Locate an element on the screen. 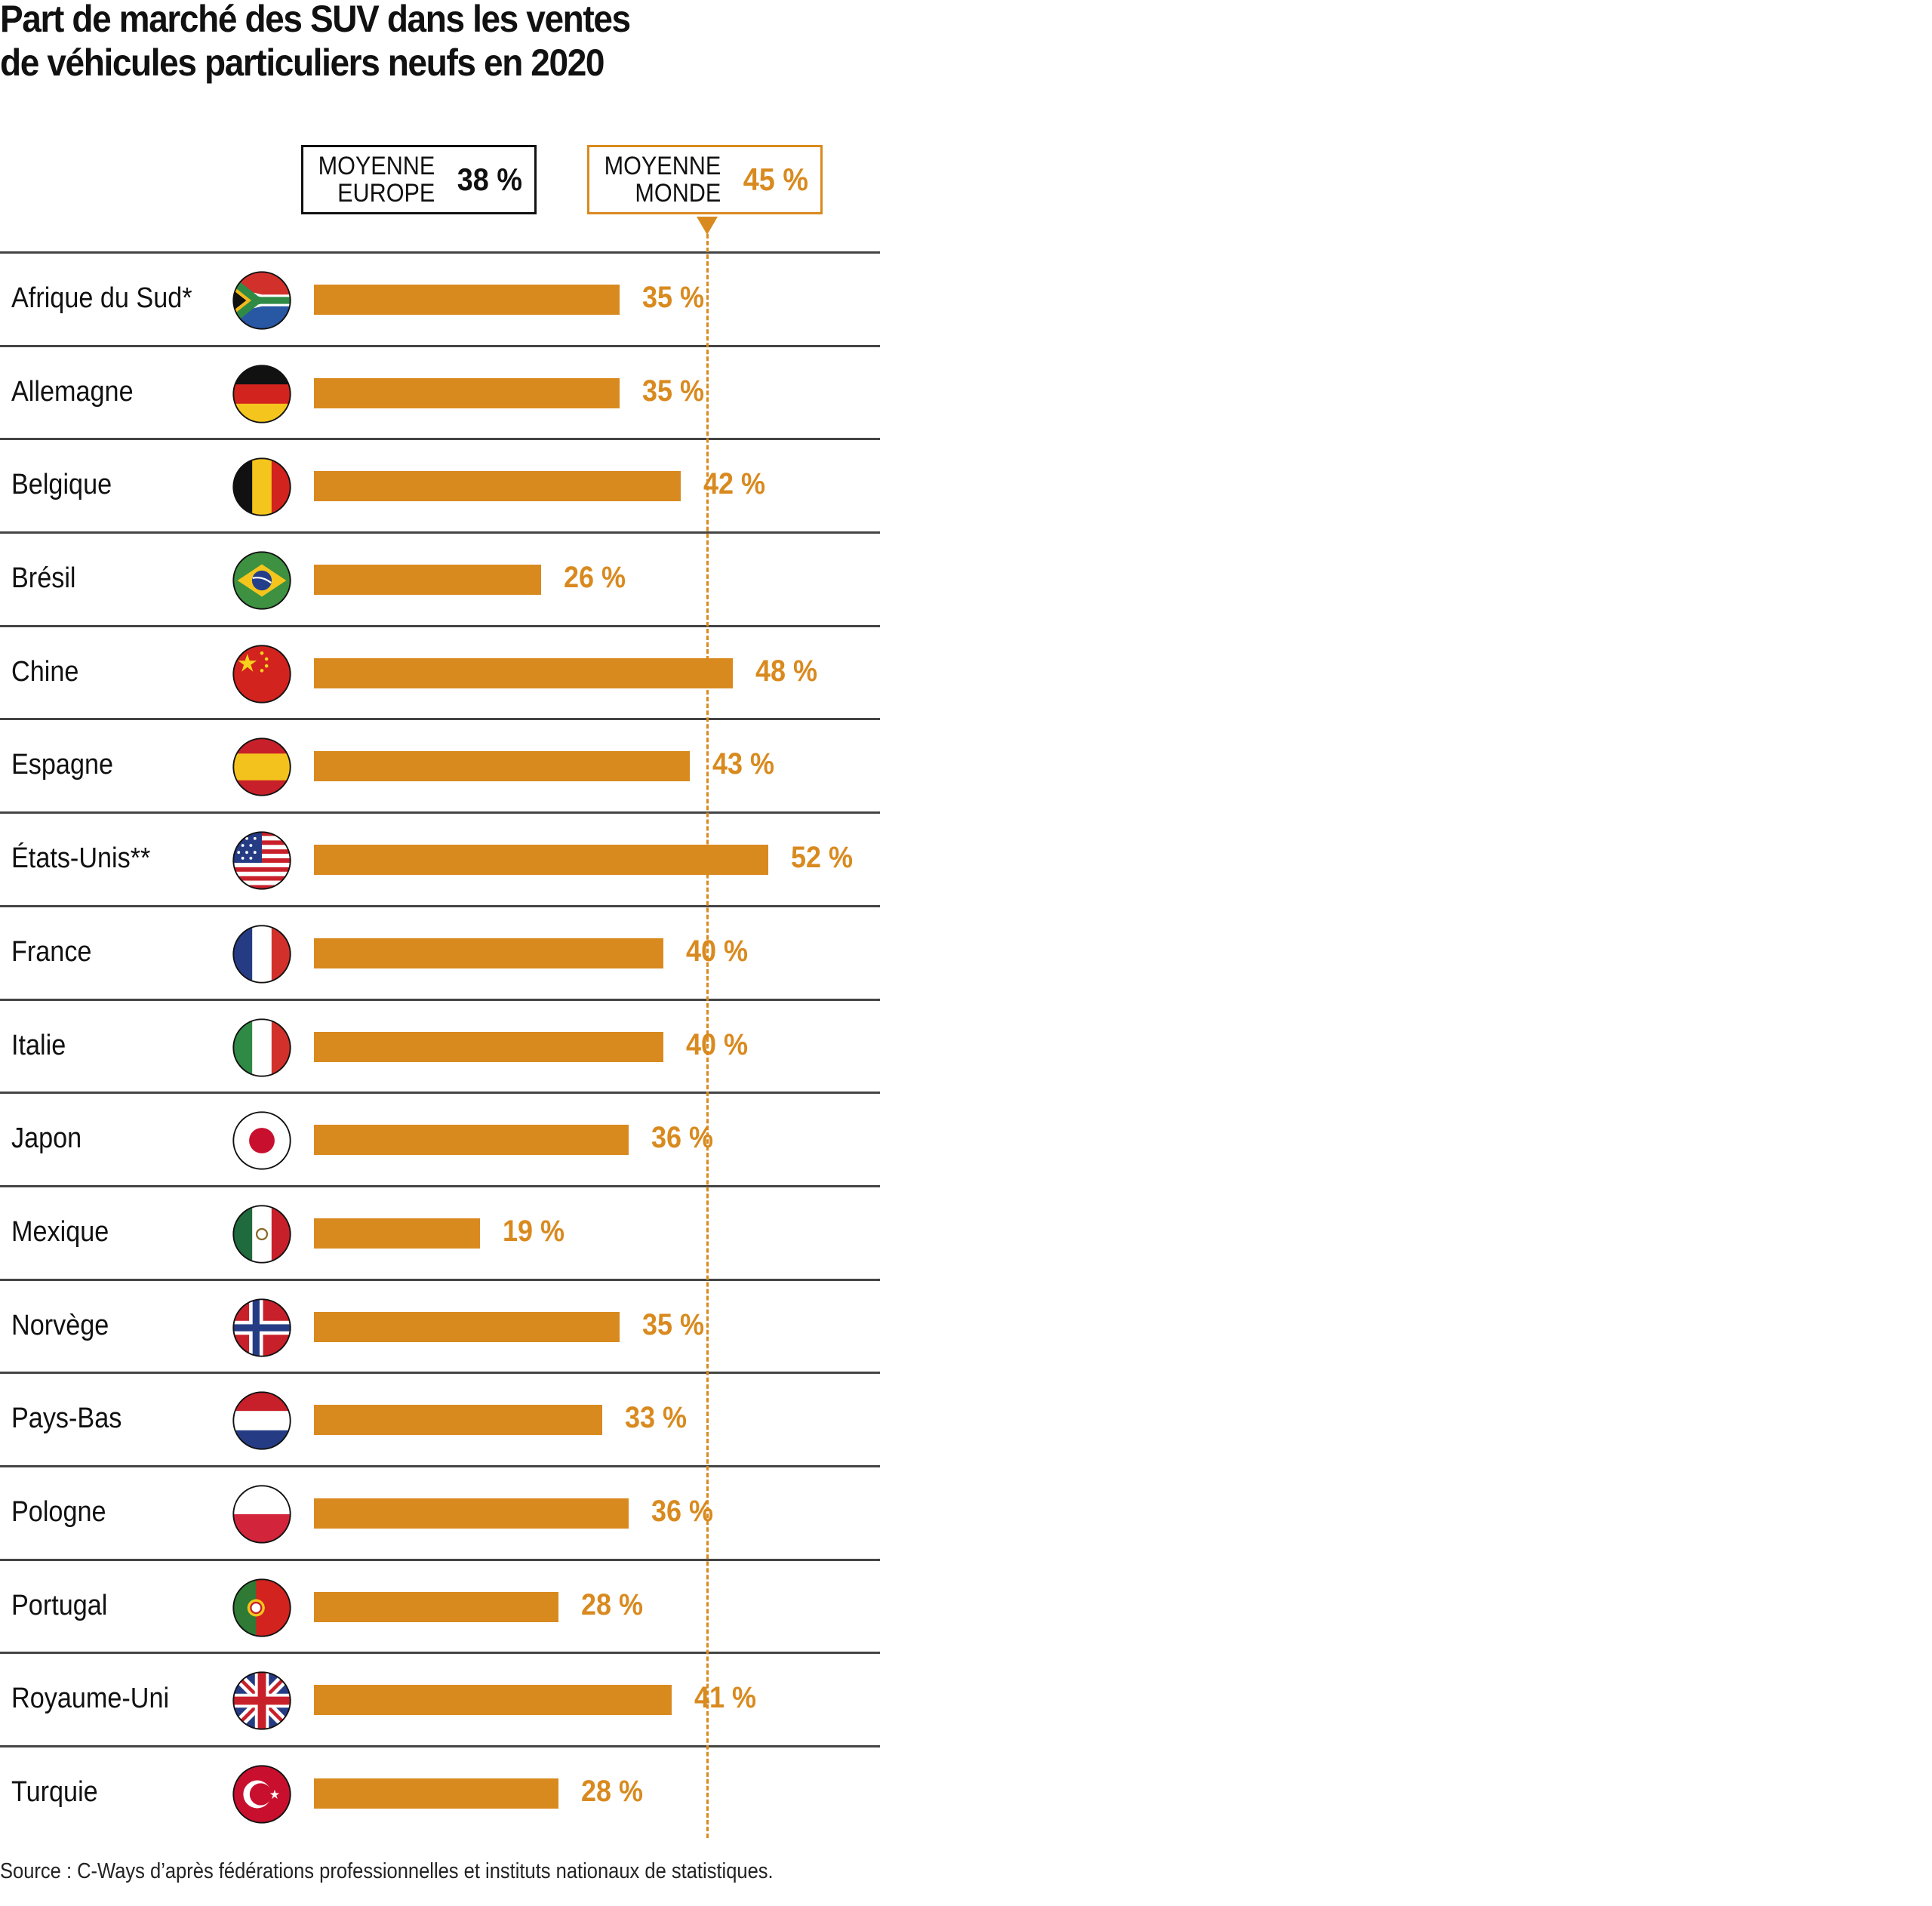 The width and height of the screenshot is (1932, 1906). bar-row: Royaume-Uni 41 % is located at coordinates (440, 1698).